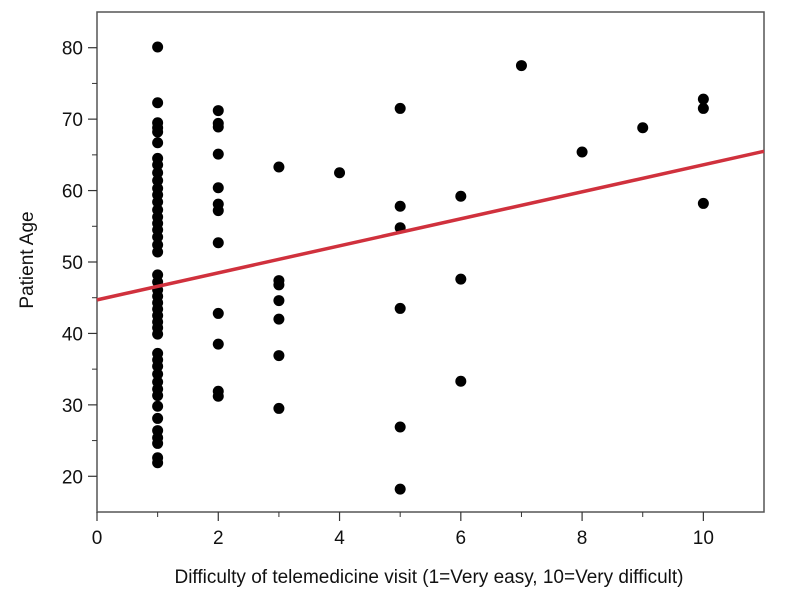  I want to click on x-tick-label: 4, so click(339, 538).